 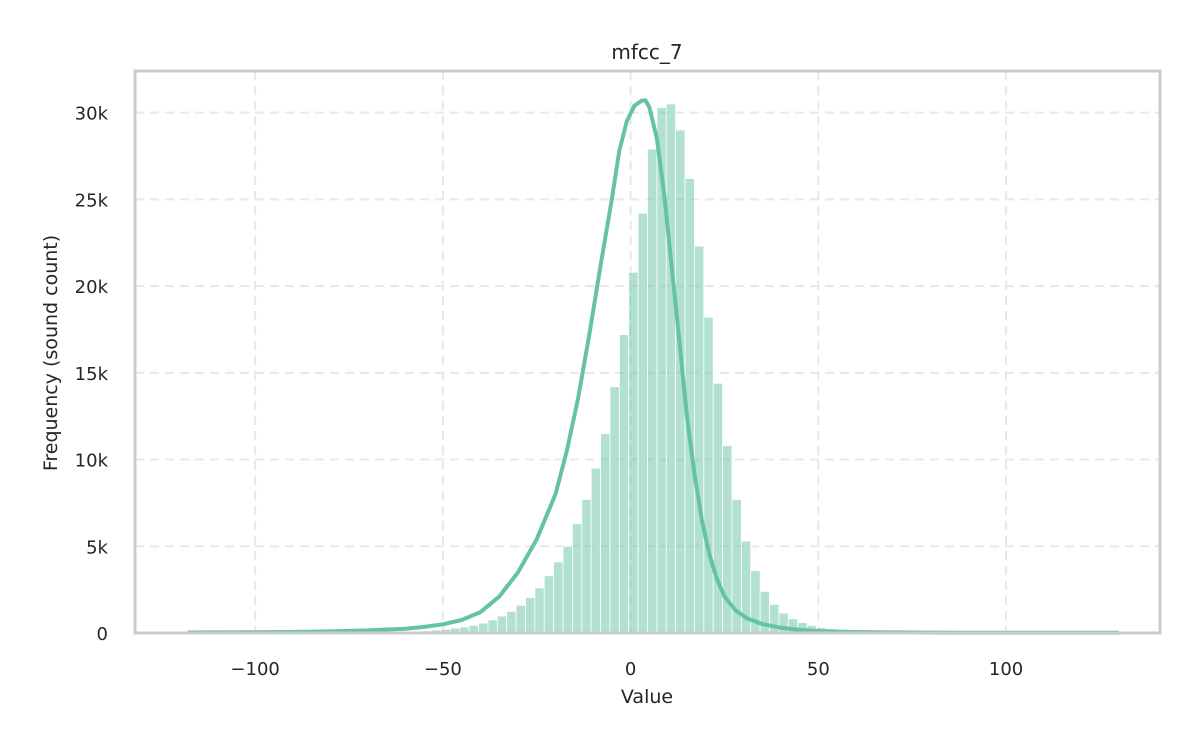 I want to click on chart-title: mfcc_7, so click(x=646, y=52).